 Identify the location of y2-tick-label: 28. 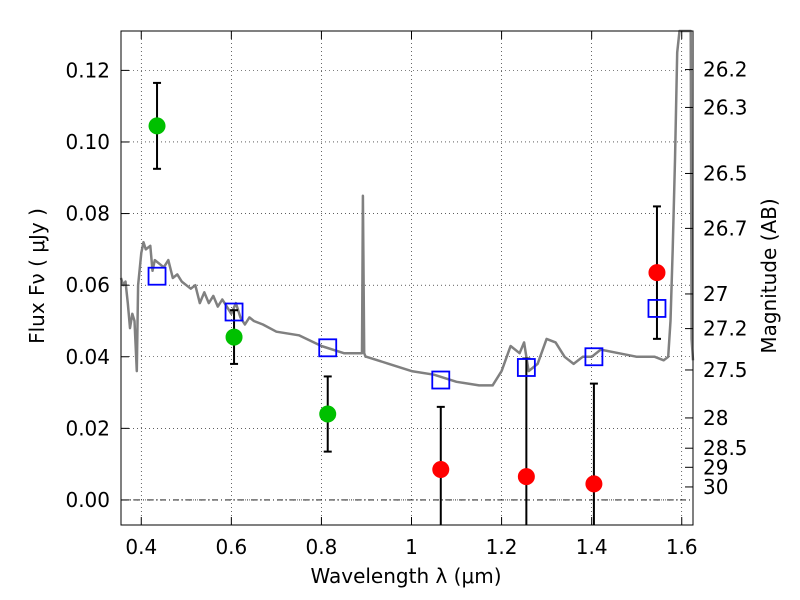
(715, 418).